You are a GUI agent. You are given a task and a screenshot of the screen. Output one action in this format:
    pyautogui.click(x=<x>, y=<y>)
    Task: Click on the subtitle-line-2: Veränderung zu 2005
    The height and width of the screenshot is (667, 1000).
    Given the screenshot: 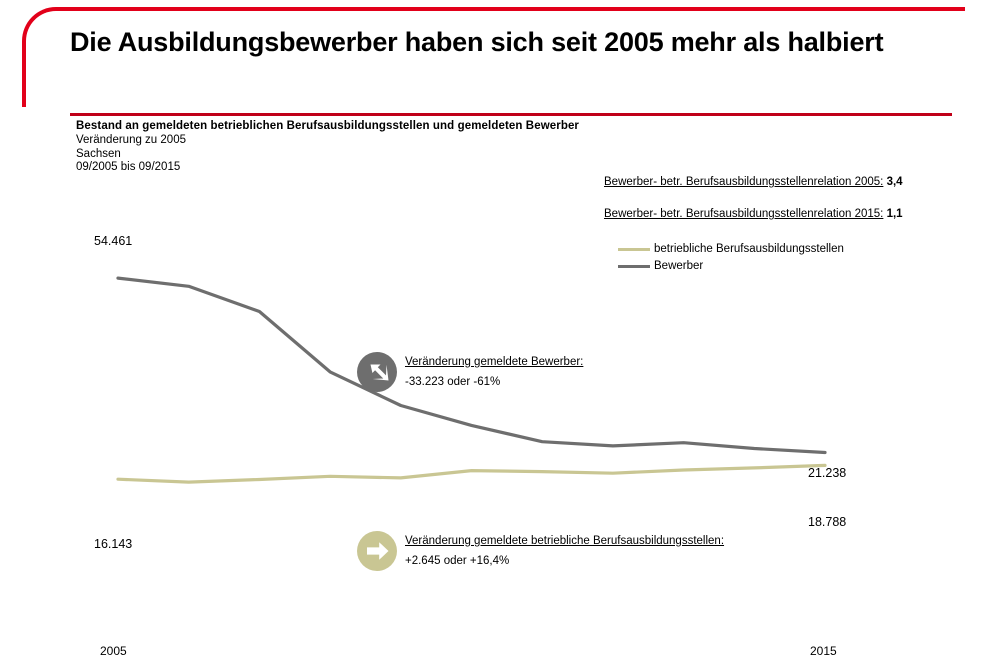 What is the action you would take?
    pyautogui.click(x=131, y=139)
    